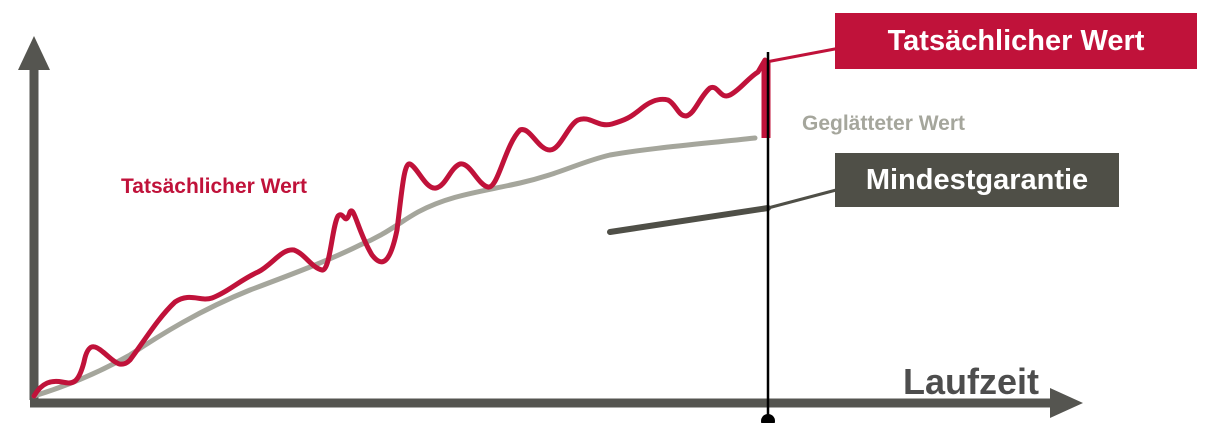 The image size is (1208, 423). What do you see at coordinates (1066, 403) in the screenshot?
I see `x-axis-arrowhead` at bounding box center [1066, 403].